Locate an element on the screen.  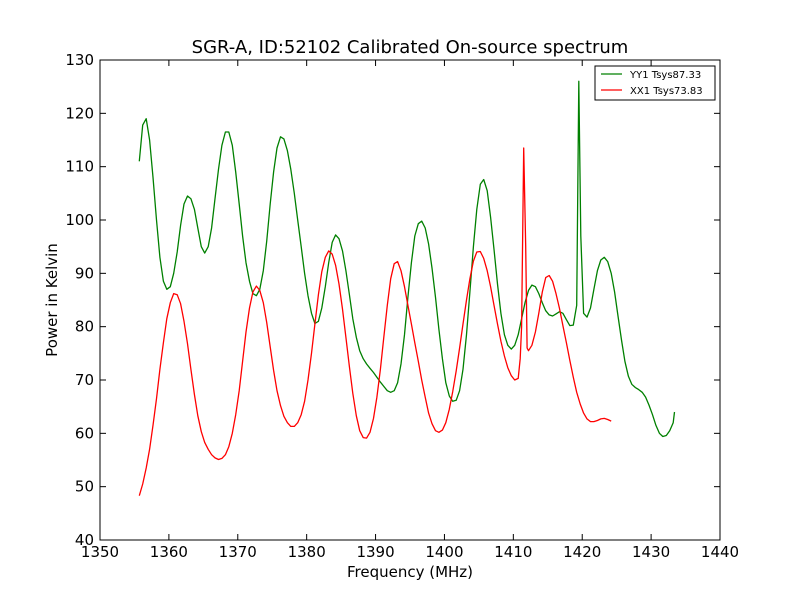
x-tick-label-1390: 1390 is located at coordinates (375, 552).